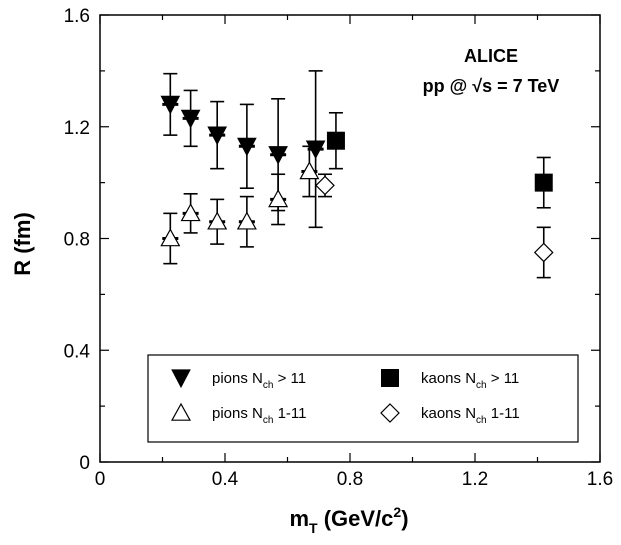 The width and height of the screenshot is (621, 545). Describe the element at coordinates (475, 479) in the screenshot. I see `x-tick-label: 1.2` at that location.